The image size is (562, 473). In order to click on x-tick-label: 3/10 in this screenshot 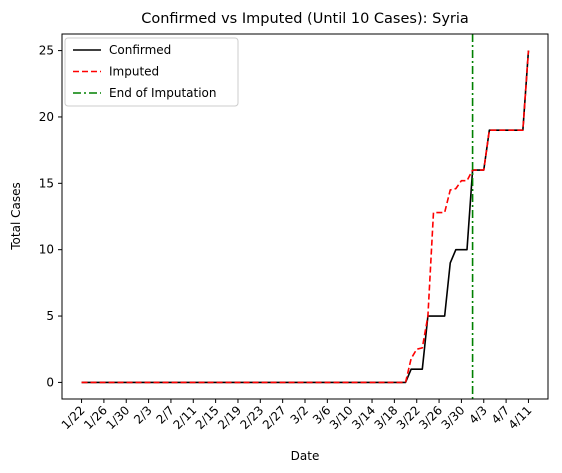, I will do `click(341, 417)`.